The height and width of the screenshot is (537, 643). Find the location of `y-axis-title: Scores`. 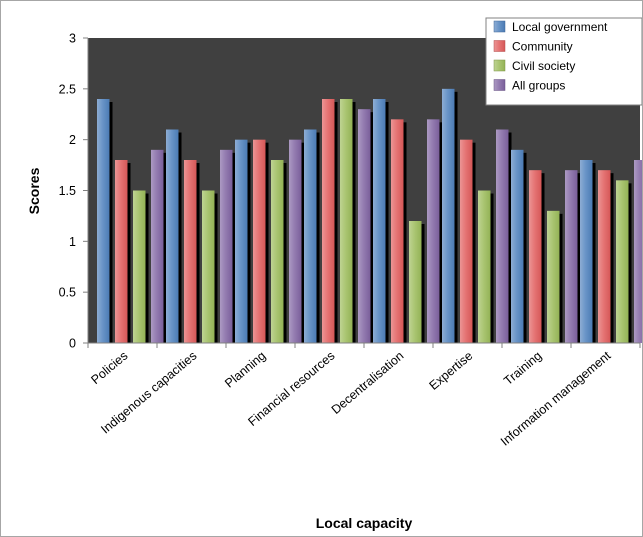

y-axis-title: Scores is located at coordinates (34, 190).